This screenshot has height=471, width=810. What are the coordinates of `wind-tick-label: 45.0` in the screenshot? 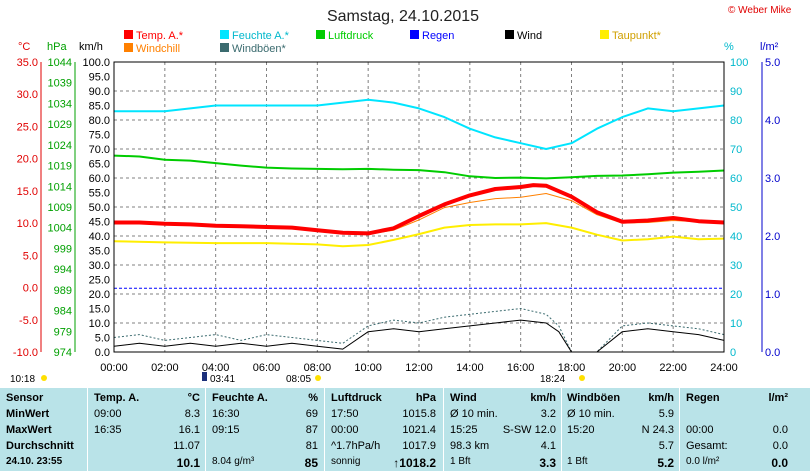 It's located at (99, 223).